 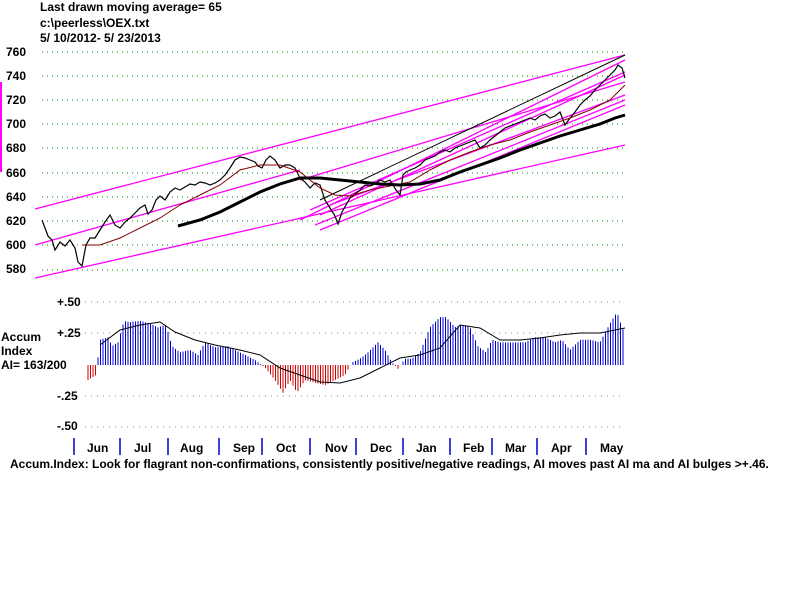 I want to click on month-ticks, so click(x=330, y=446).